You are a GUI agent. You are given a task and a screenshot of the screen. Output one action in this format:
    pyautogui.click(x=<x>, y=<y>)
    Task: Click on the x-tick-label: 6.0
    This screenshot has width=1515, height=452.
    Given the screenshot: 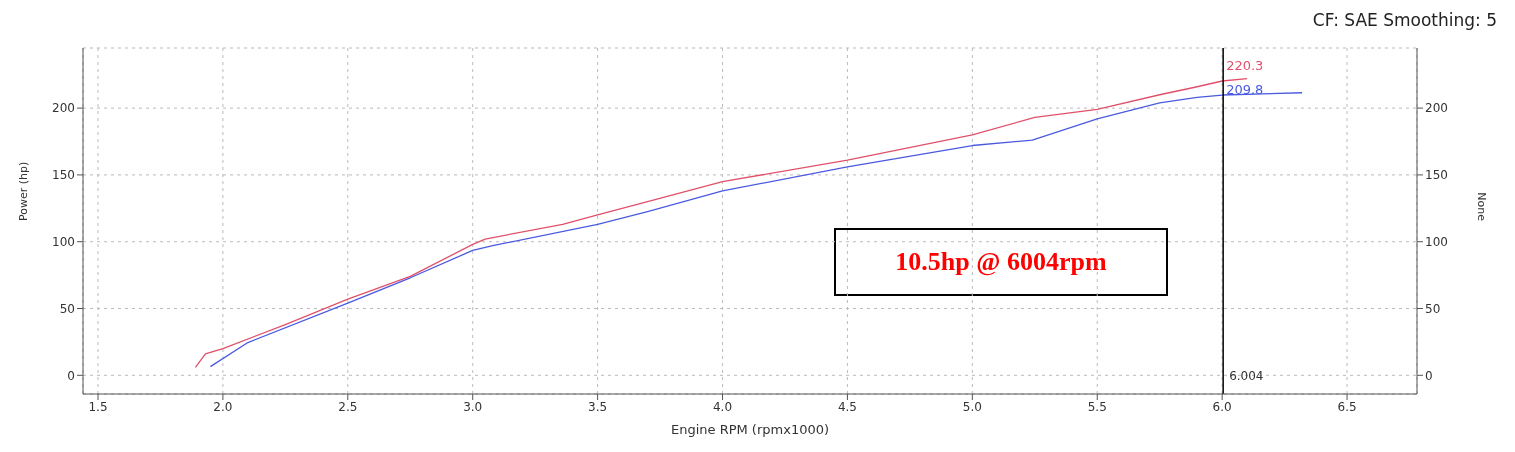 What is the action you would take?
    pyautogui.click(x=1222, y=406)
    